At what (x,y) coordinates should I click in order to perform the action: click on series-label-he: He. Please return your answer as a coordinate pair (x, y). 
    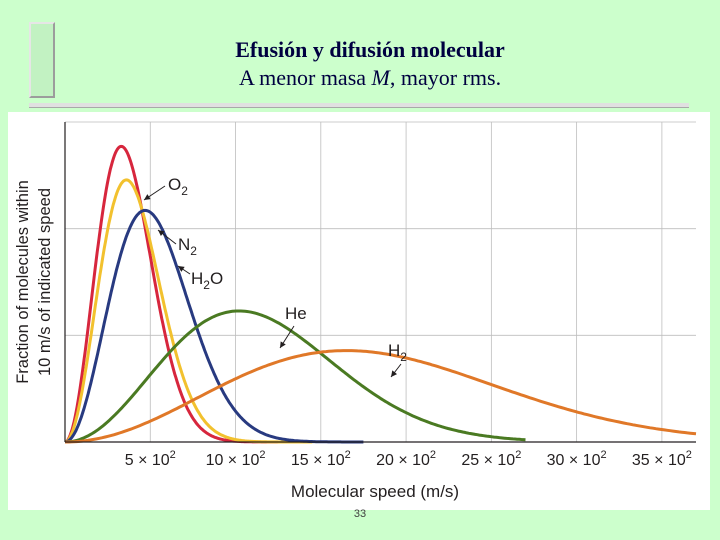
    Looking at the image, I should click on (296, 313).